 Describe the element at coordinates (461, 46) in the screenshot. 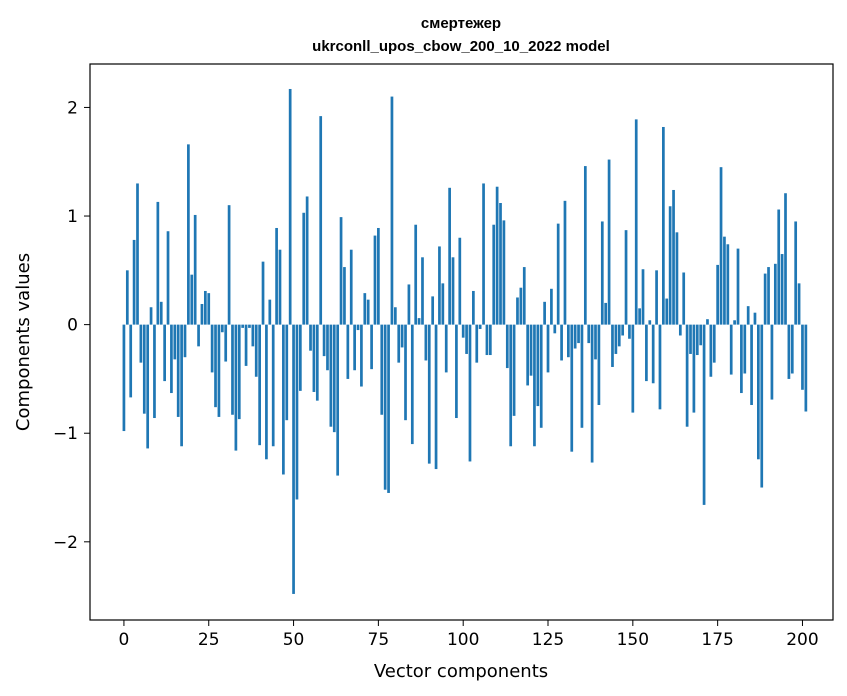

I see `chart-subtitle: ukrconll_upos_cbow_200_10_2022 model` at that location.